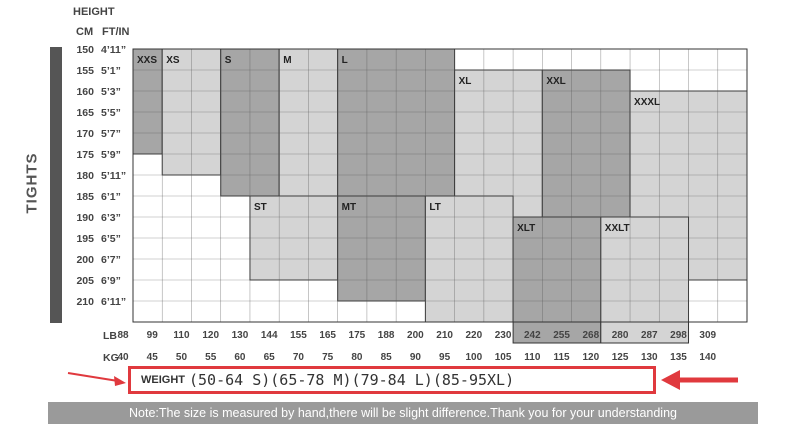 The image size is (798, 428). I want to click on height-cm-label: 180, so click(85, 176).